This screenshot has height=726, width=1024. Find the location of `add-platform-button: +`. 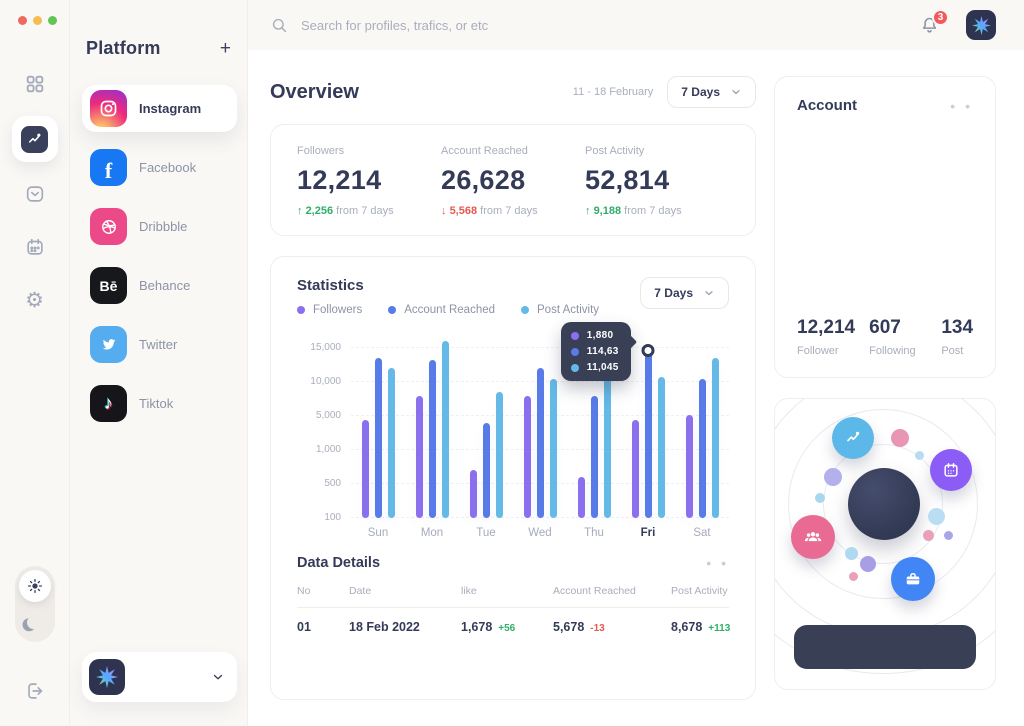

add-platform-button: + is located at coordinates (225, 48).